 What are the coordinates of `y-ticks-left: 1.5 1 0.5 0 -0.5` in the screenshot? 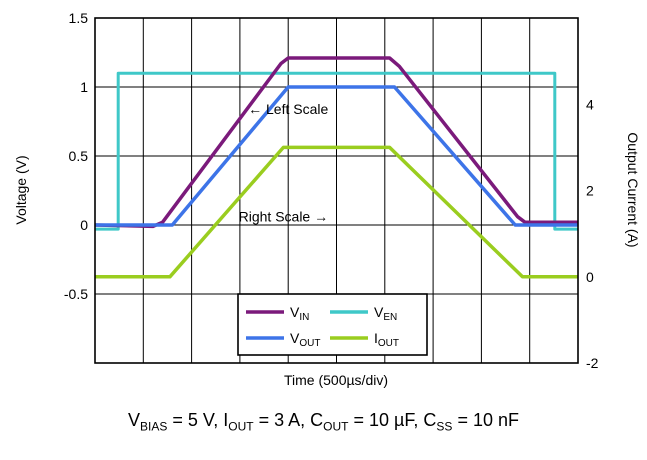 It's located at (76, 156).